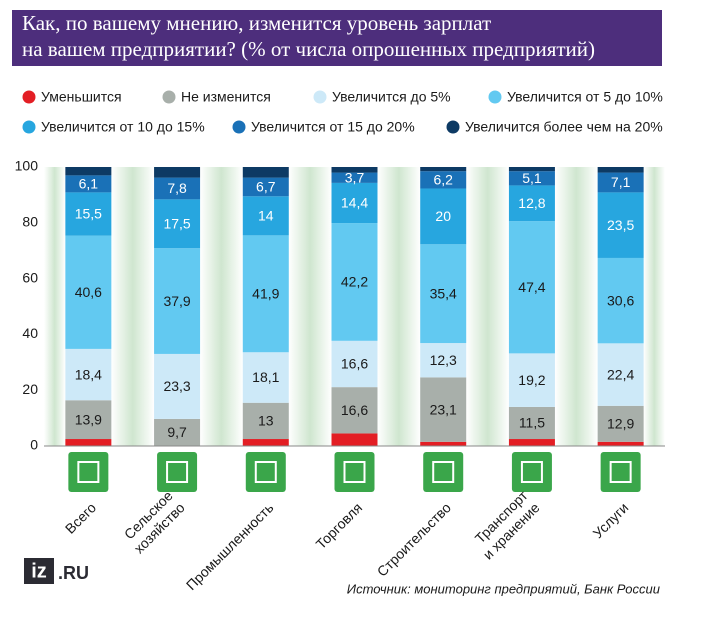  Describe the element at coordinates (354, 203) in the screenshot. I see `data-label: 14,4` at that location.